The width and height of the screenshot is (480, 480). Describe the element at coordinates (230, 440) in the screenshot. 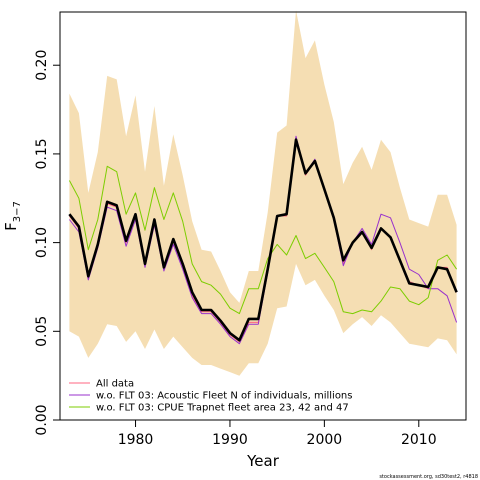

I see `x-tick-label: 1990` at that location.